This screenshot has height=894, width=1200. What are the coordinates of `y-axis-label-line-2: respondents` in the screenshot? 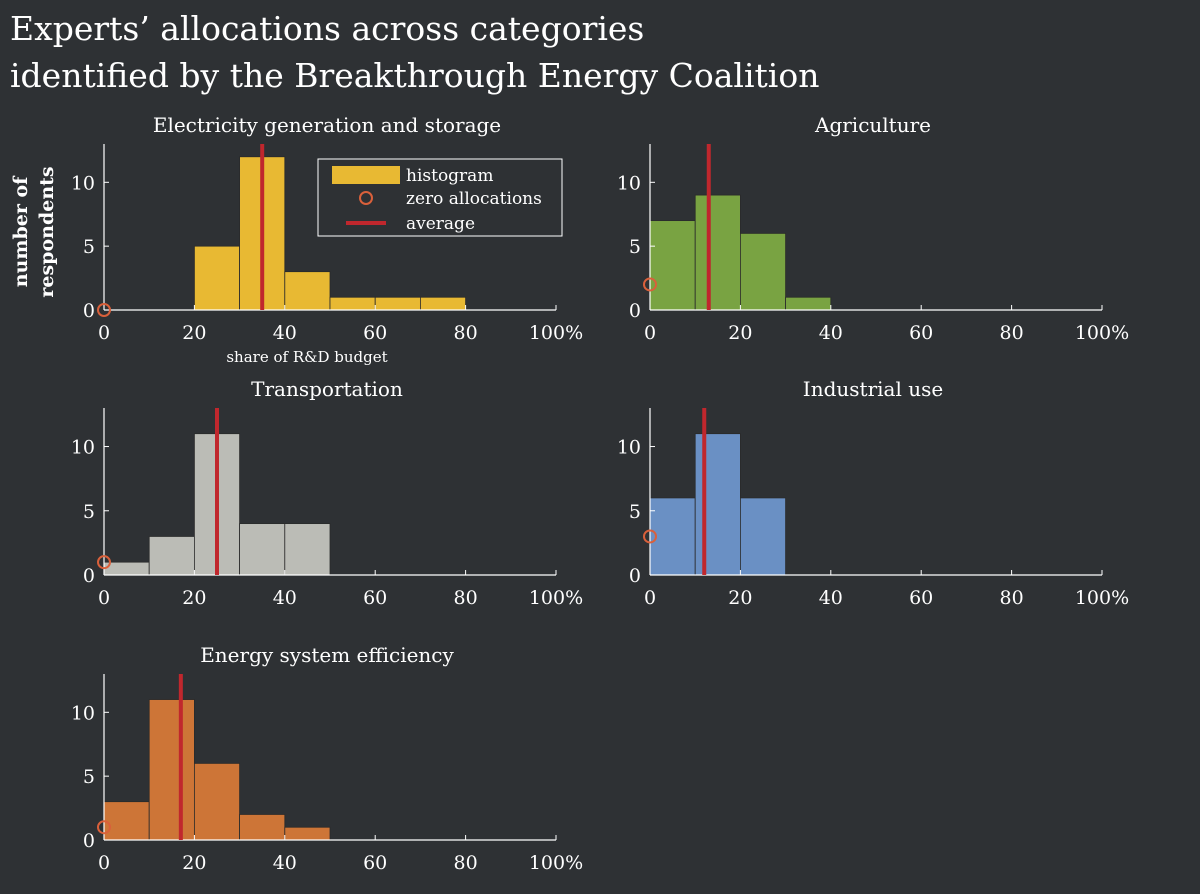 It's located at (47, 231).